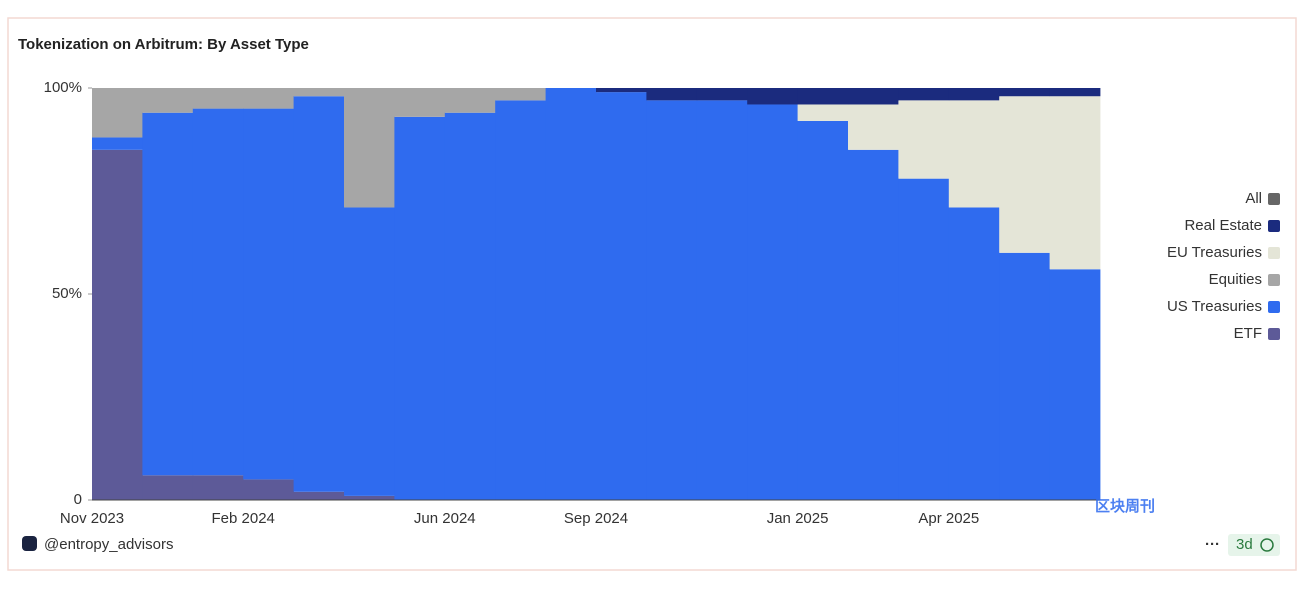 The width and height of the screenshot is (1310, 590). What do you see at coordinates (92, 518) in the screenshot?
I see `x-tick-label: Nov 2023` at bounding box center [92, 518].